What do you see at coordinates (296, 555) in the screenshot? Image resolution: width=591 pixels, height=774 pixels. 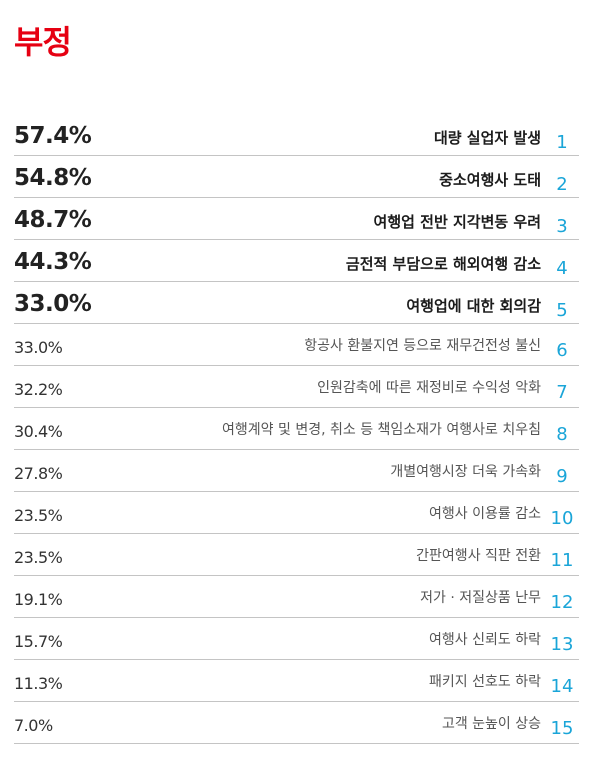 I see `table-row: 23.5% 간판여행사 직판 전환 11` at bounding box center [296, 555].